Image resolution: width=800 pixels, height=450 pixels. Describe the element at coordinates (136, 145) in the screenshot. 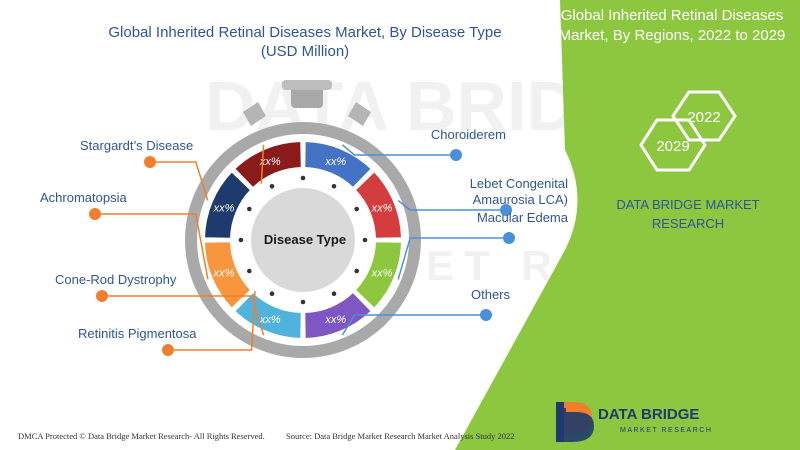

I see `category-label-stargardt-s-disease: Stargardt’s Disease` at that location.